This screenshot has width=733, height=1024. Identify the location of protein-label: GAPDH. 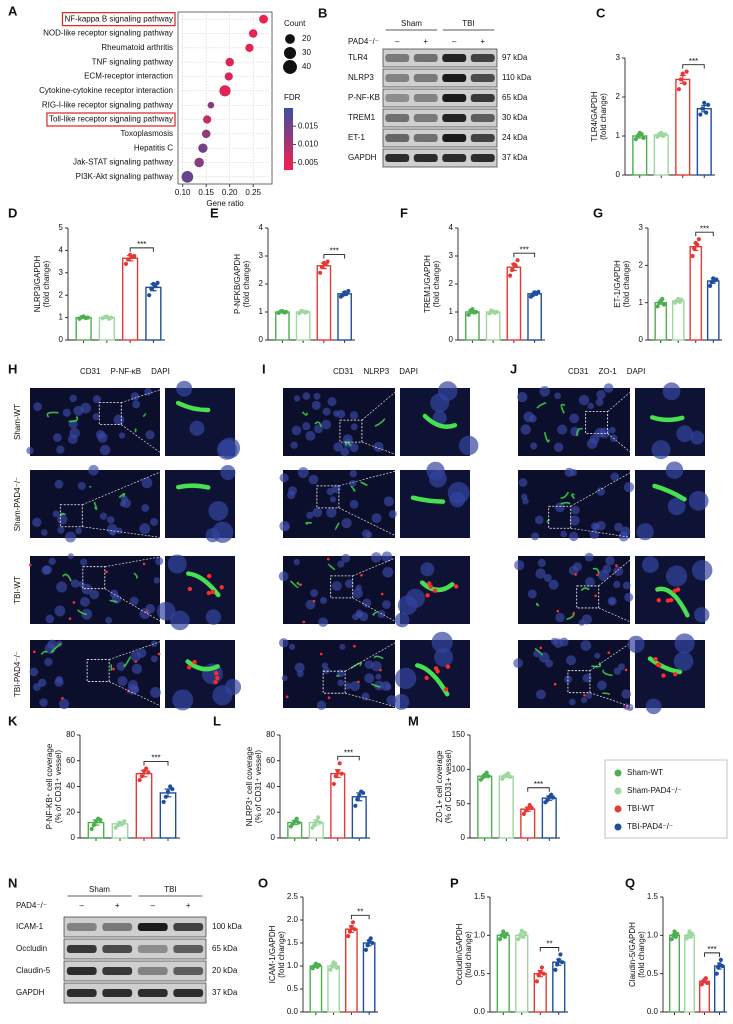
(362, 157).